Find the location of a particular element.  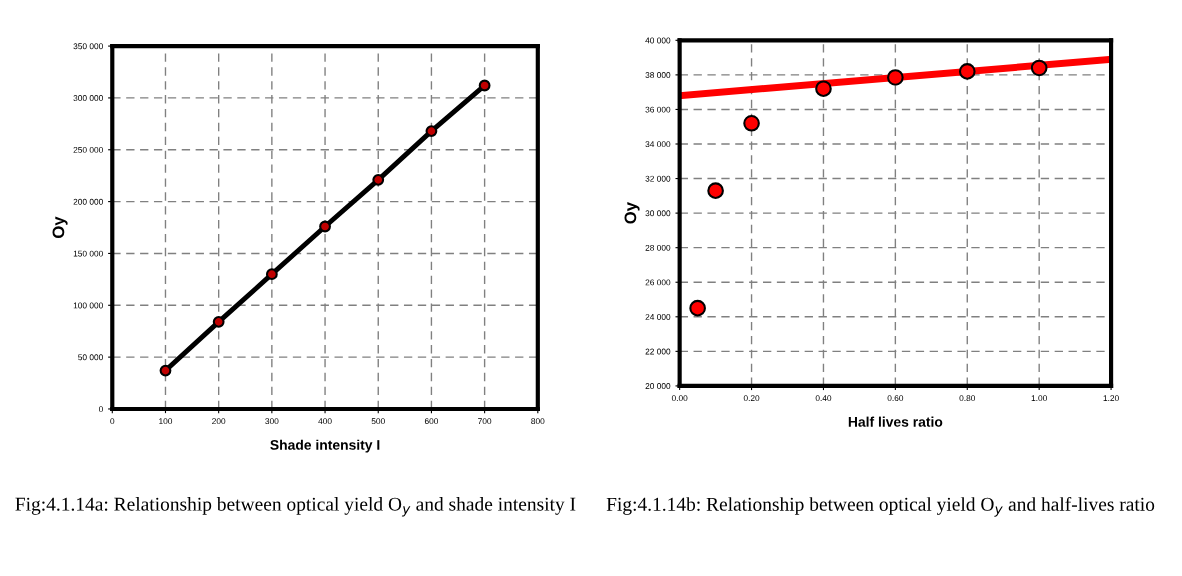

x-tick-label: 200 is located at coordinates (219, 421).